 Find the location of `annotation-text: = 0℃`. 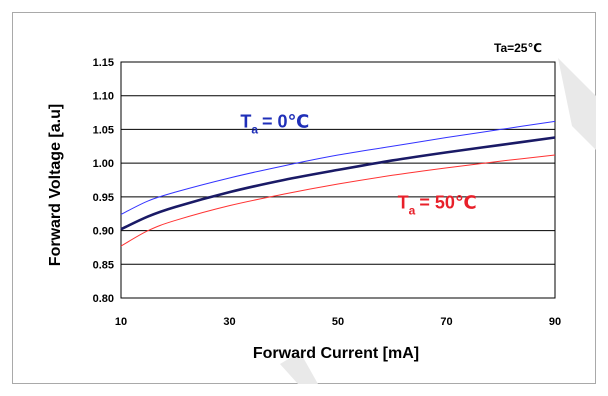

annotation-text: = 0℃ is located at coordinates (285, 121).